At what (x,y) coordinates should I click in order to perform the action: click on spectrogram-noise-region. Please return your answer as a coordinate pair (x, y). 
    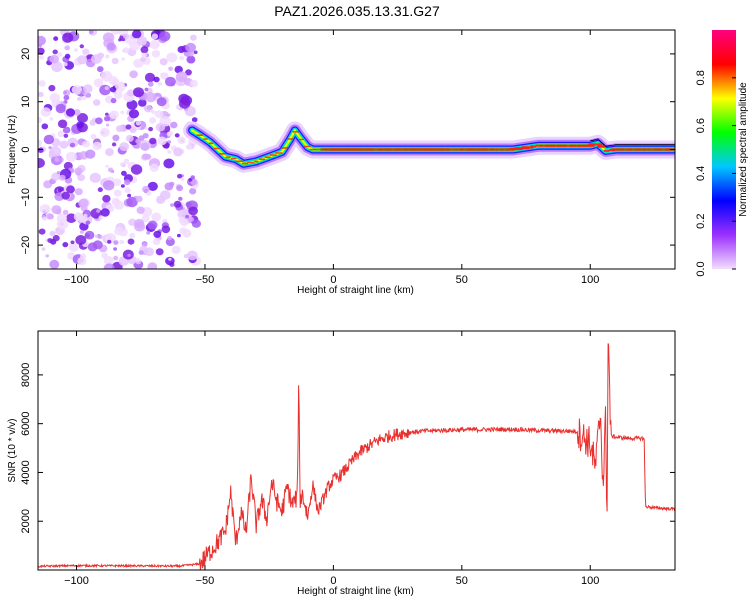
    Looking at the image, I should click on (119, 149).